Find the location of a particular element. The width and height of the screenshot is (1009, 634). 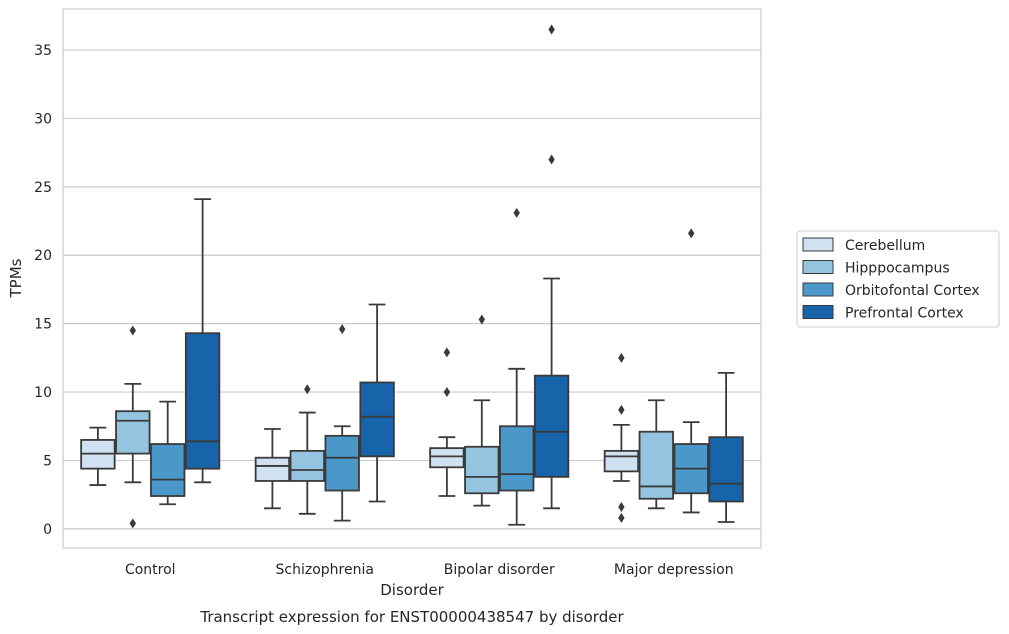

legend-label: Orbitofontal Cortex is located at coordinates (912, 291).